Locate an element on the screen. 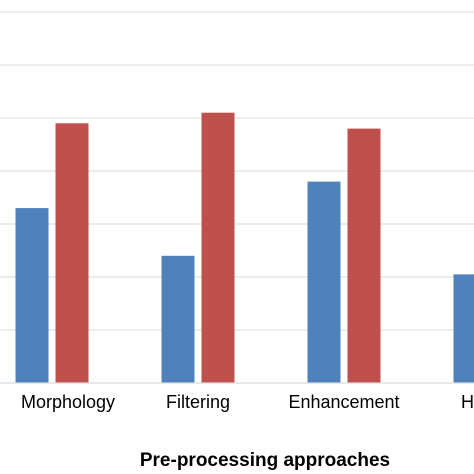 The image size is (474, 474). bar-series1-h is located at coordinates (463, 328).